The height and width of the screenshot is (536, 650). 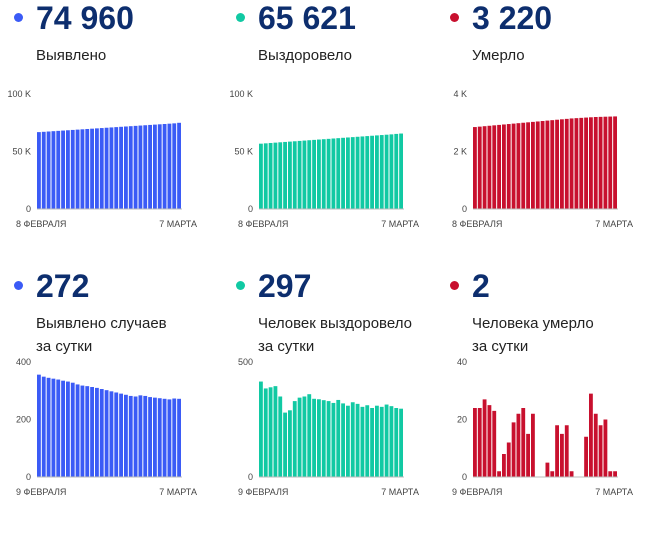 What do you see at coordinates (64, 346) in the screenshot?
I see `stat-label-line: за сутки` at bounding box center [64, 346].